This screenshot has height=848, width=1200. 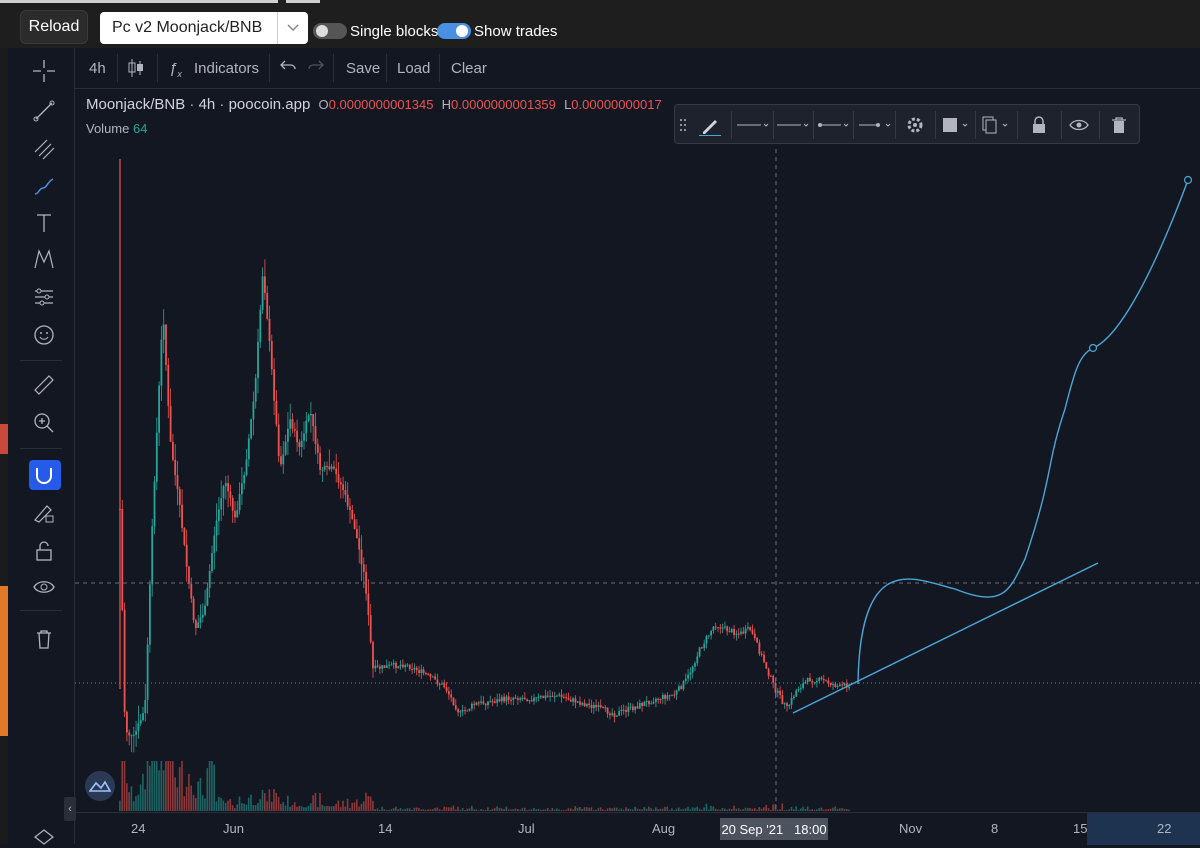 What do you see at coordinates (227, 68) in the screenshot?
I see `indicators-button: Indicators` at bounding box center [227, 68].